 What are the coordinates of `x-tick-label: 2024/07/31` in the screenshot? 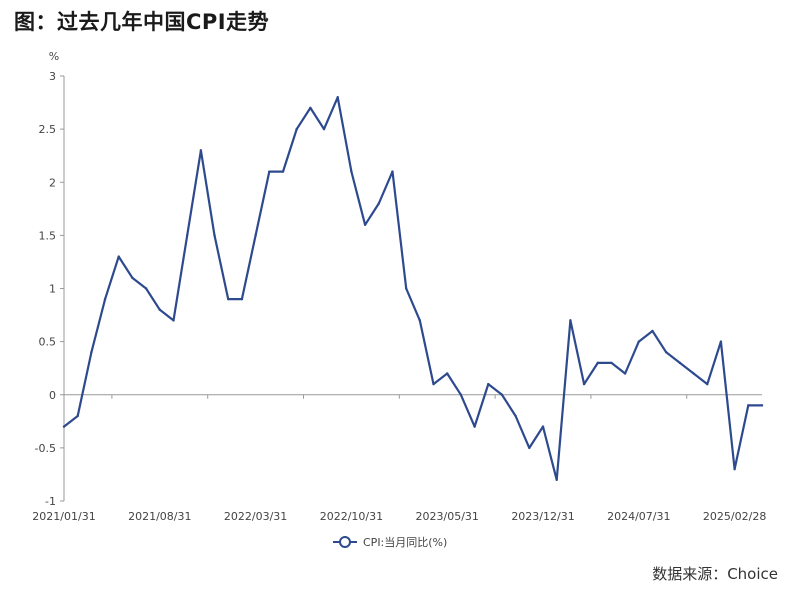 It's located at (638, 516).